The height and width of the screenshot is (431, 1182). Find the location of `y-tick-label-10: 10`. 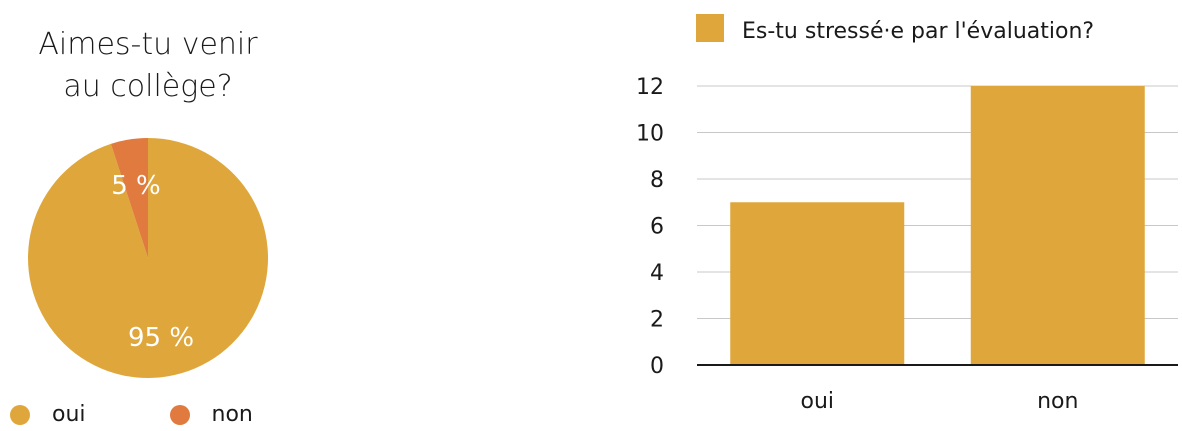

y-tick-label-10: 10 is located at coordinates (650, 134).